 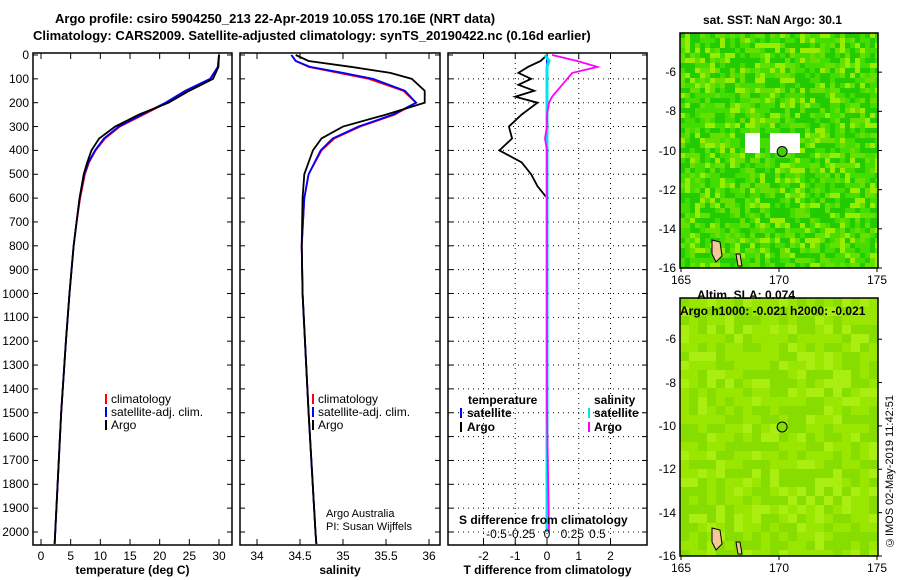 What do you see at coordinates (18, 102) in the screenshot?
I see `y-tick-label: 200` at bounding box center [18, 102].